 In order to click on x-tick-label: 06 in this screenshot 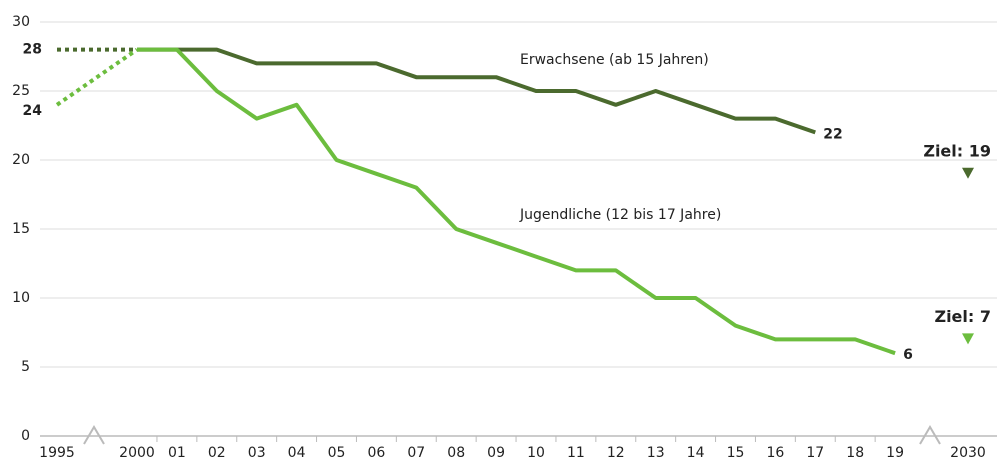, I will do `click(376, 453)`.